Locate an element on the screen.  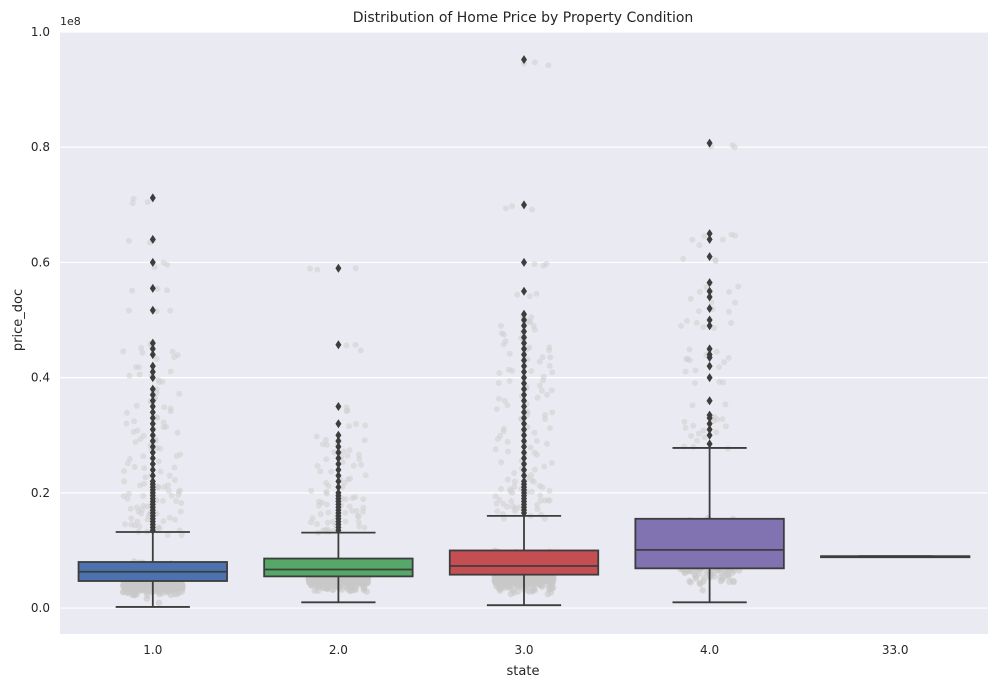
box is located at coordinates (338, 567).